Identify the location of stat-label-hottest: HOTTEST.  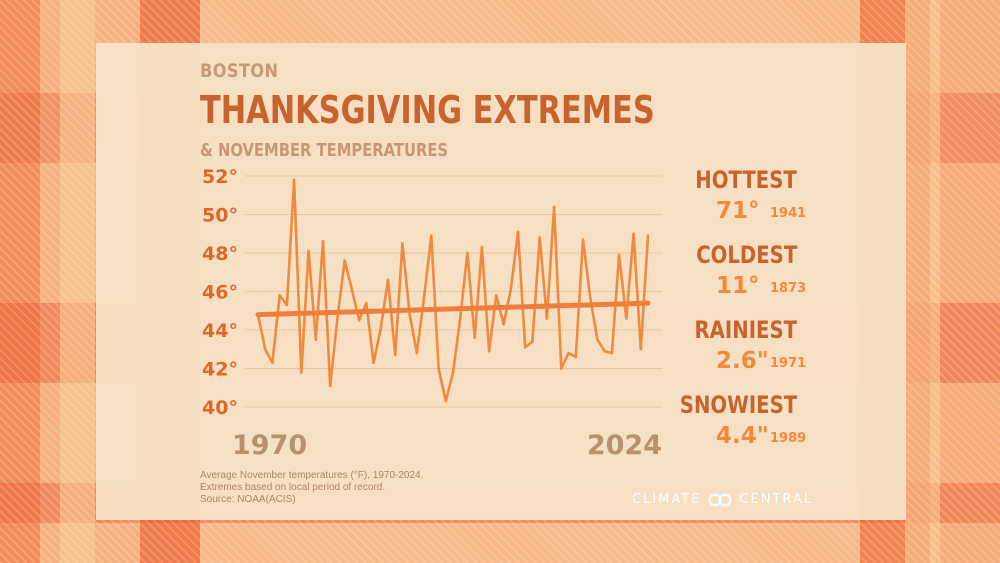
(746, 180).